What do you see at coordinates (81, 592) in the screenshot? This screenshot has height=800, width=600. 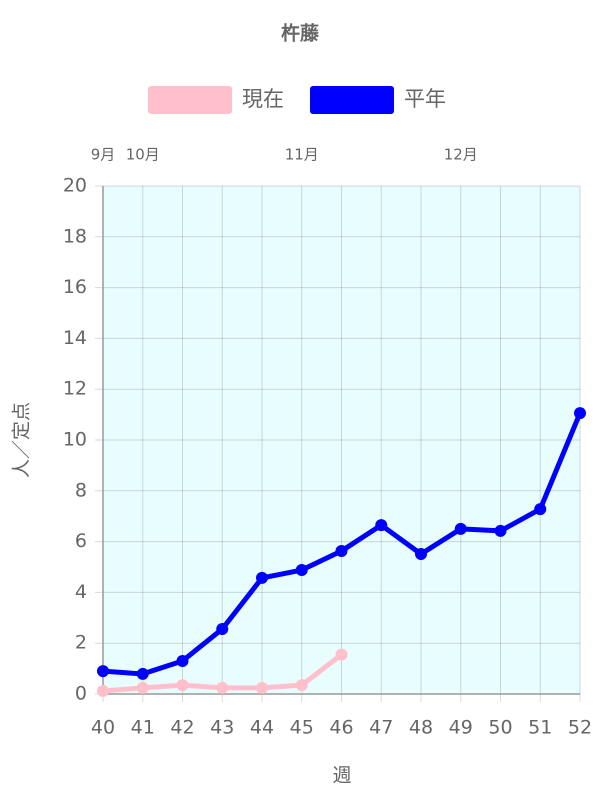 I see `y-tick-label: 4` at bounding box center [81, 592].